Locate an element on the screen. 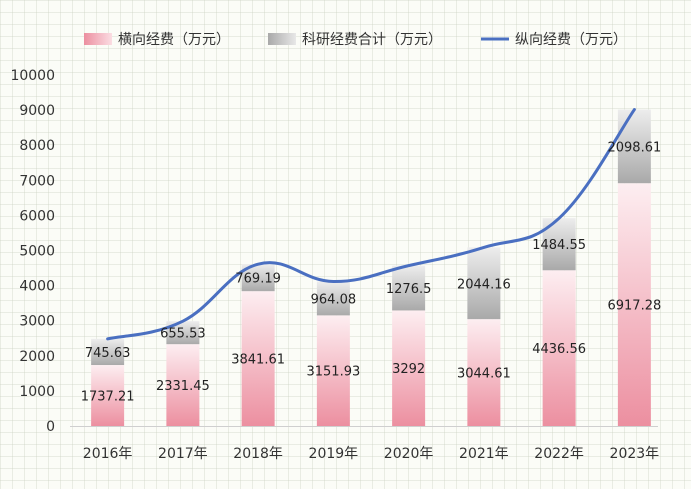  data-label-horizontal: 4436.56 is located at coordinates (559, 349).